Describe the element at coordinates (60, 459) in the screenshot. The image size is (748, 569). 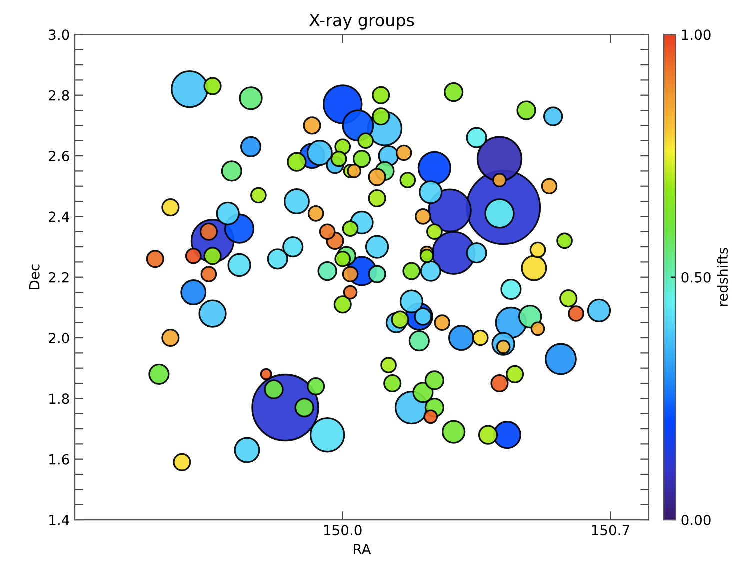
I see `y-tick-label: 1.6` at that location.